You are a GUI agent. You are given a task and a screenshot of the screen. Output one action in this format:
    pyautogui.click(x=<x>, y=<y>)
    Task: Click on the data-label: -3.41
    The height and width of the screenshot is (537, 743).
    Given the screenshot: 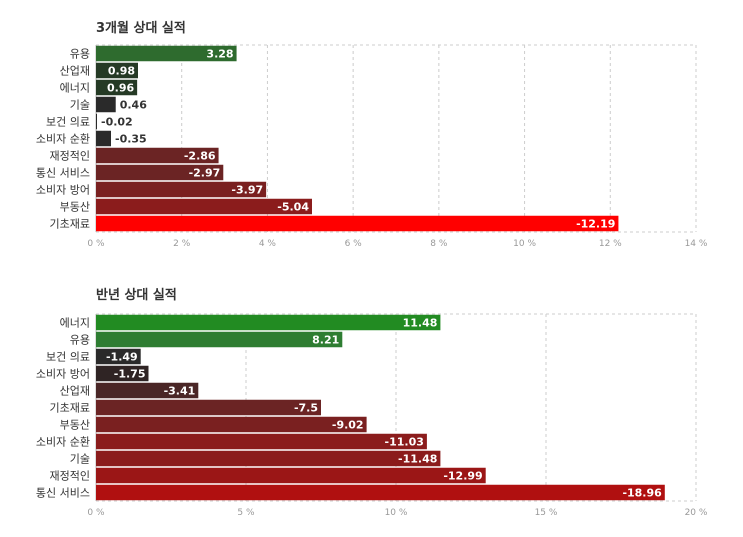 What is the action you would take?
    pyautogui.click(x=180, y=391)
    